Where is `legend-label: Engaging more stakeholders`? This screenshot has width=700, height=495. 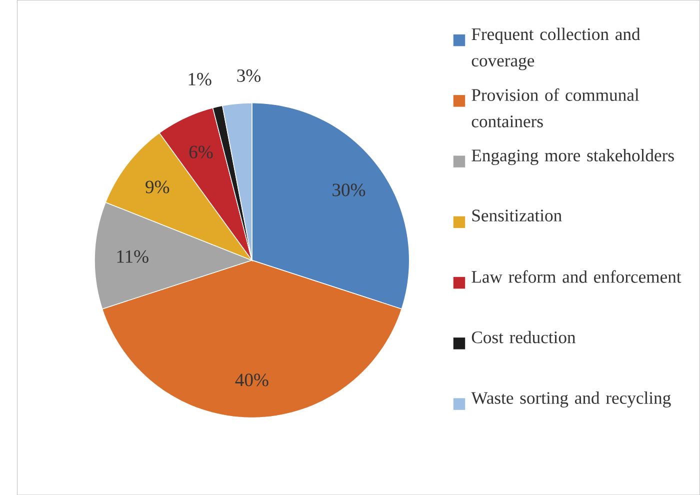 legend-label: Engaging more stakeholders is located at coordinates (573, 156).